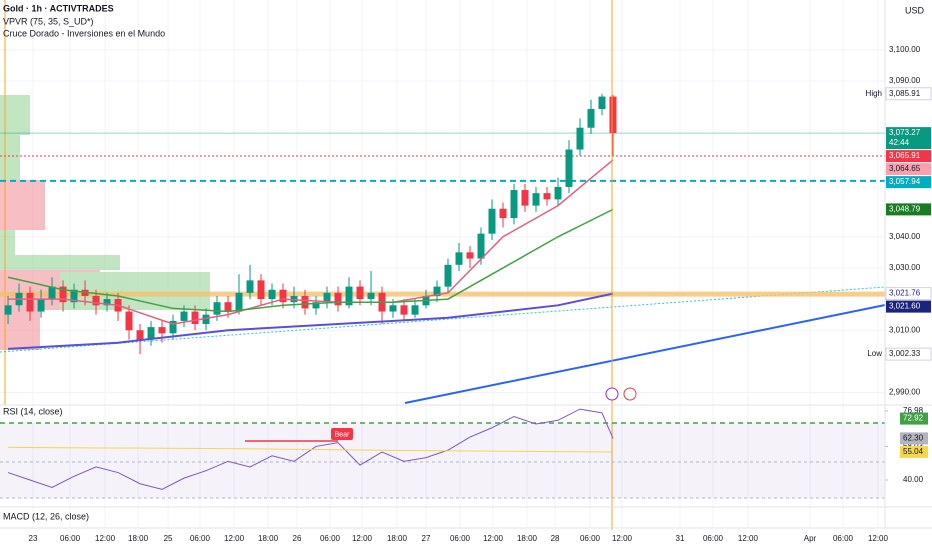 Image resolution: width=932 pixels, height=550 pixels. What do you see at coordinates (905, 49) in the screenshot?
I see `y-tick-label: 3,100.00` at bounding box center [905, 49].